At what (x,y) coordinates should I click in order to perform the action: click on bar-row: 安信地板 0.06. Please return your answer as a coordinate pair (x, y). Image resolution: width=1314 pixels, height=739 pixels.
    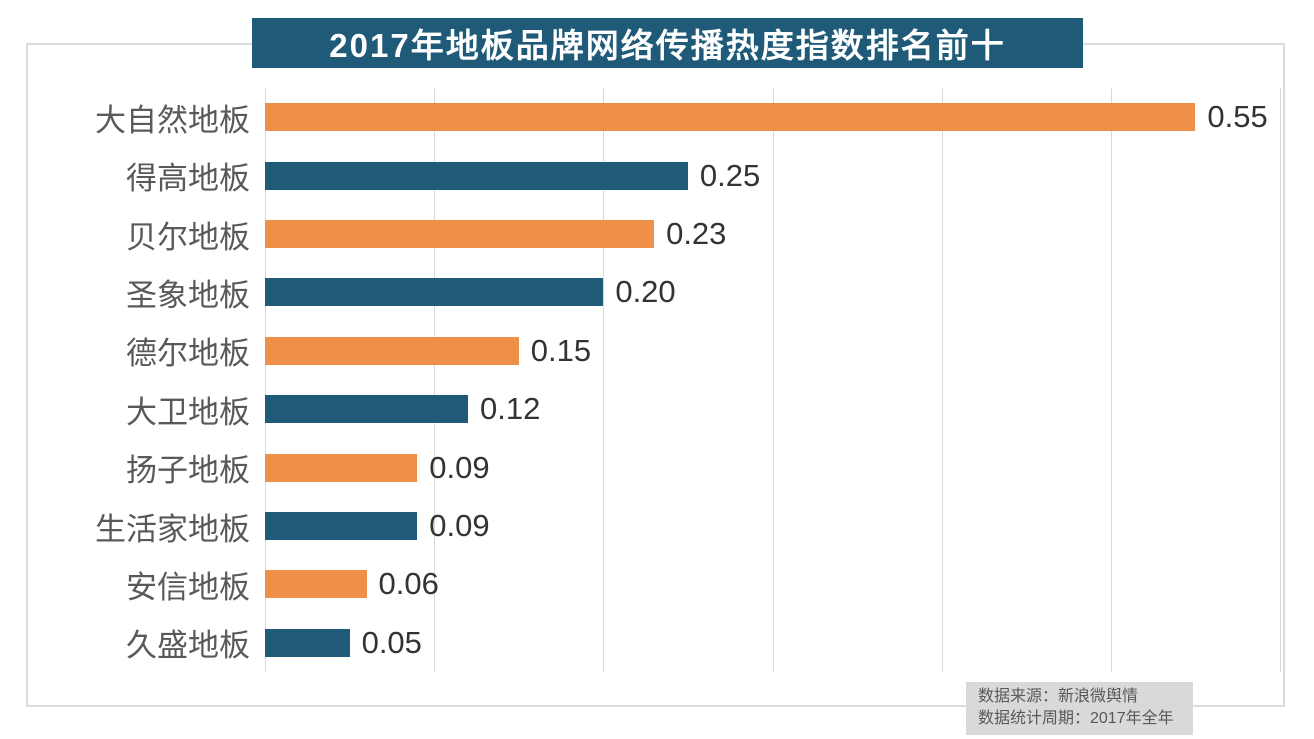
    Looking at the image, I should click on (653, 584).